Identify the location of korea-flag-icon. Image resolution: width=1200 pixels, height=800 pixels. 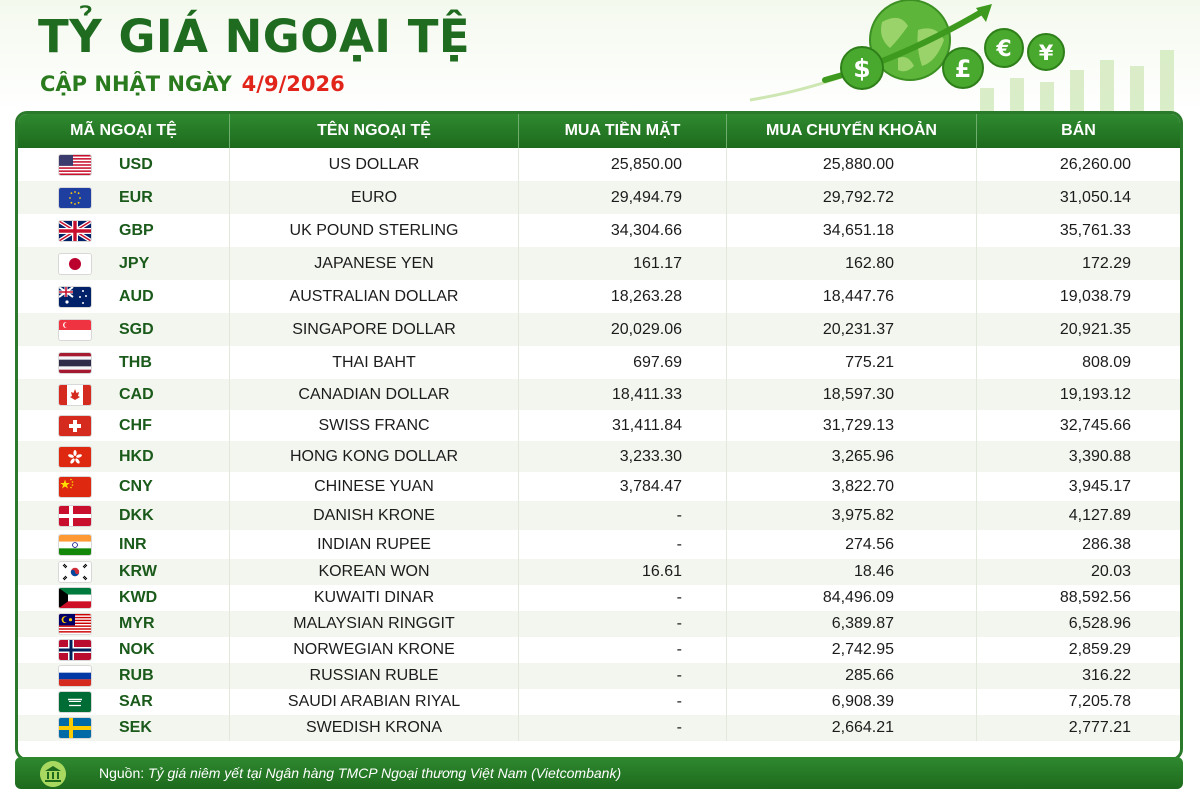
(75, 572).